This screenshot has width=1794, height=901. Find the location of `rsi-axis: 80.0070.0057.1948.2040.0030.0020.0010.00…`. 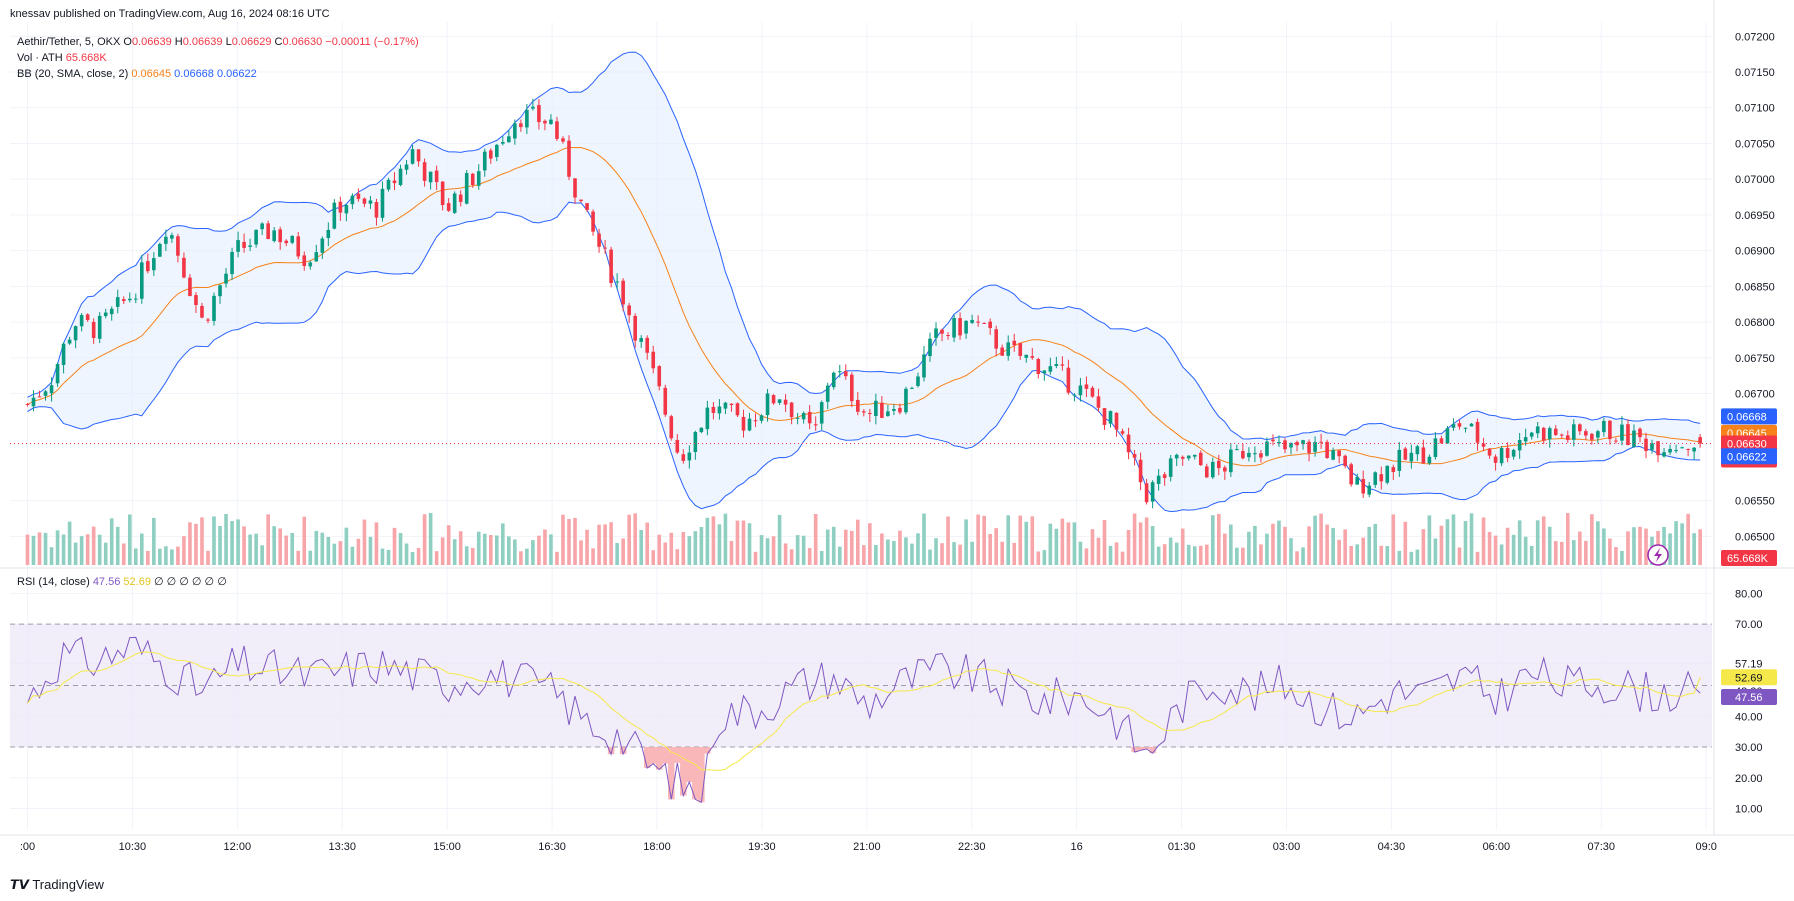

rsi-axis: 80.0070.0057.1948.2040.0030.0020.0010.00… is located at coordinates (1749, 701).